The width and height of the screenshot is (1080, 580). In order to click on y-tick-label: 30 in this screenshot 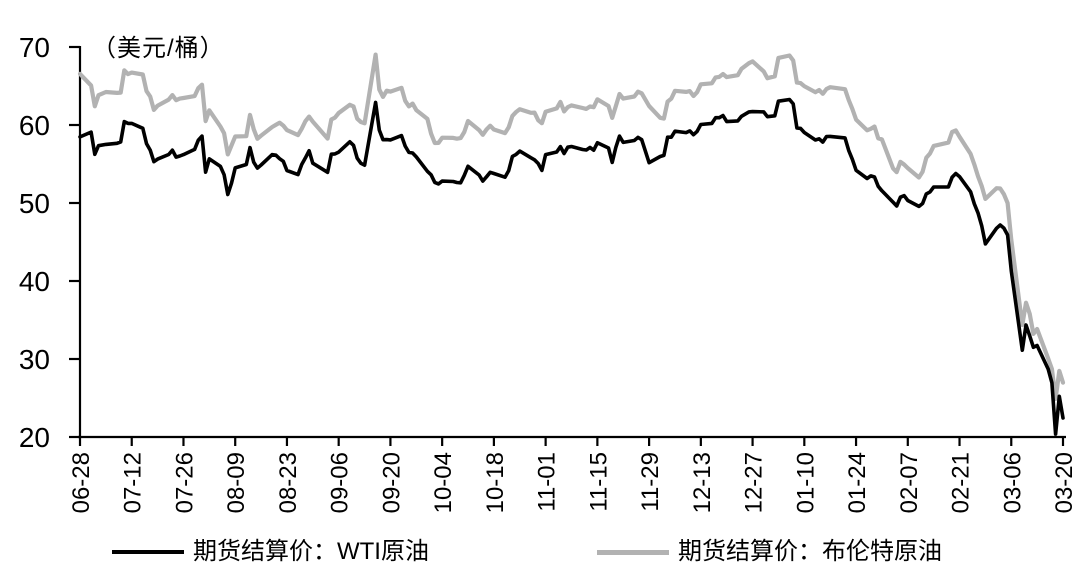, I will do `click(34, 359)`.